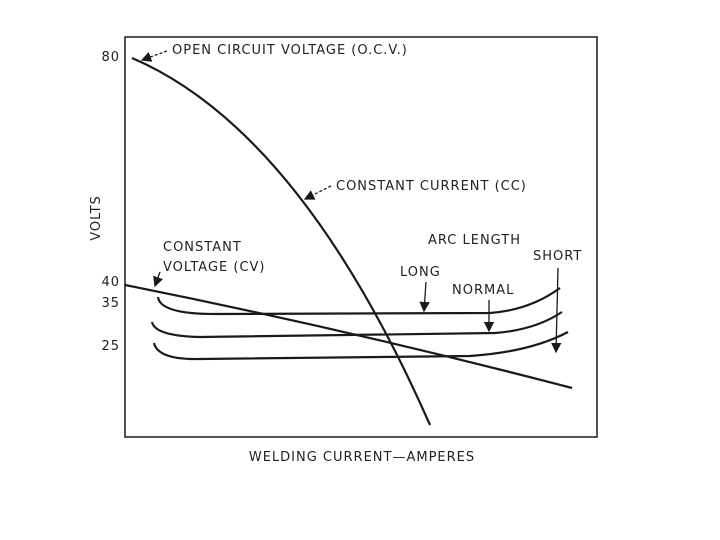 Image resolution: width=720 pixels, height=540 pixels. What do you see at coordinates (557, 256) in the screenshot?
I see `short-label: SHORT` at bounding box center [557, 256].